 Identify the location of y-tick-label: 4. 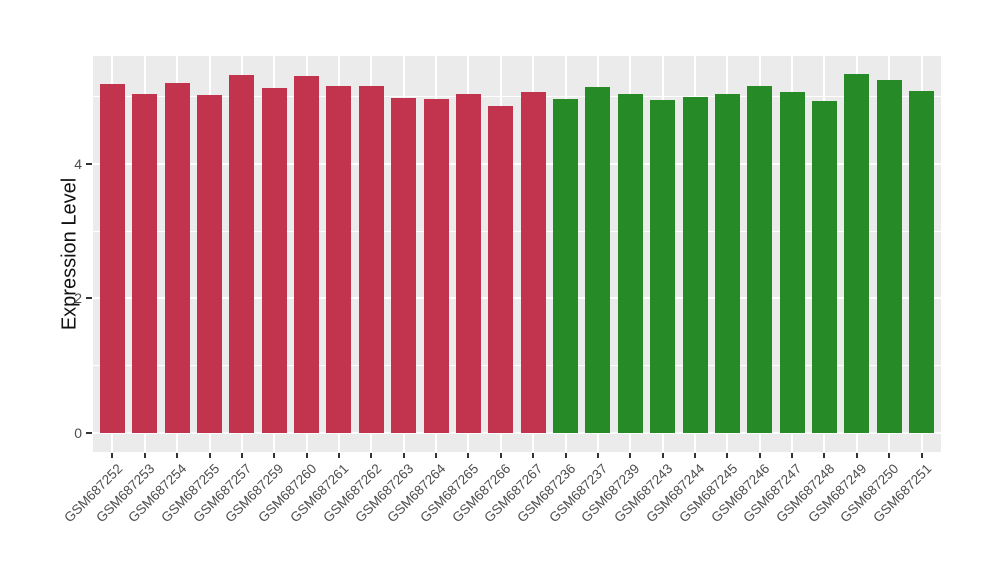
(78, 163).